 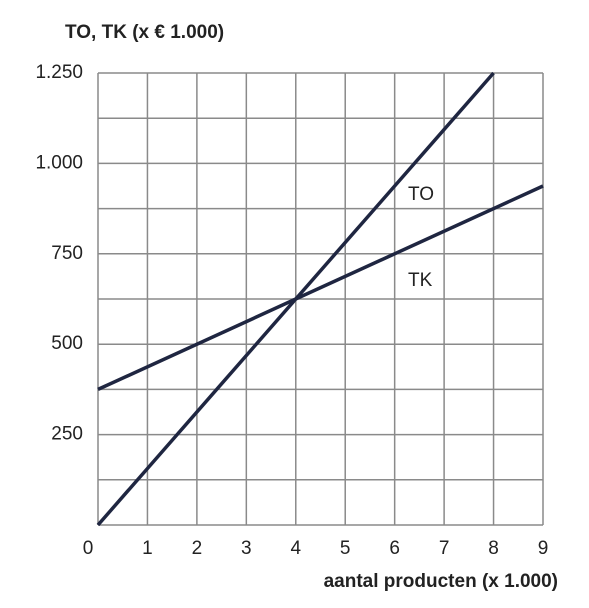 I want to click on y-tick-label: 1.000, so click(x=59, y=162).